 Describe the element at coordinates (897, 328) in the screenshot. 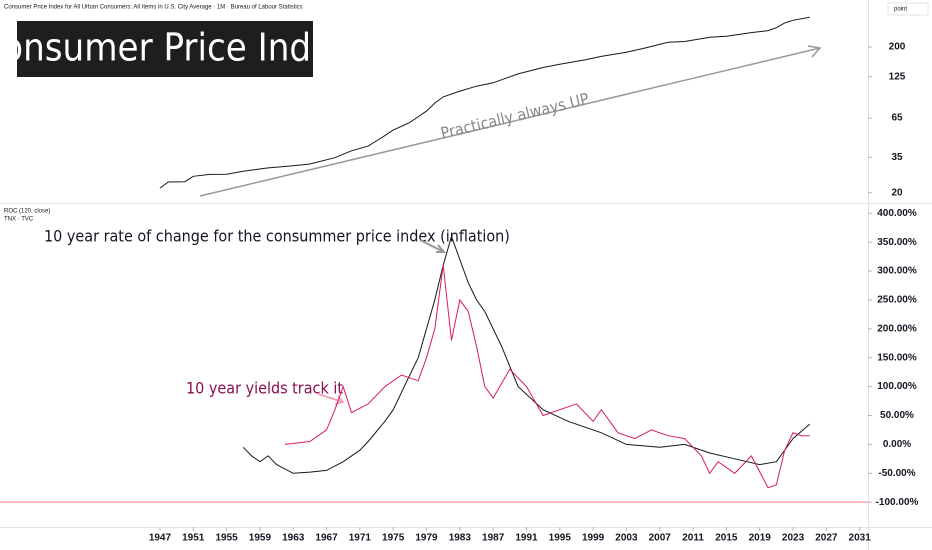

I see `y-tick-label: 200.00%` at that location.